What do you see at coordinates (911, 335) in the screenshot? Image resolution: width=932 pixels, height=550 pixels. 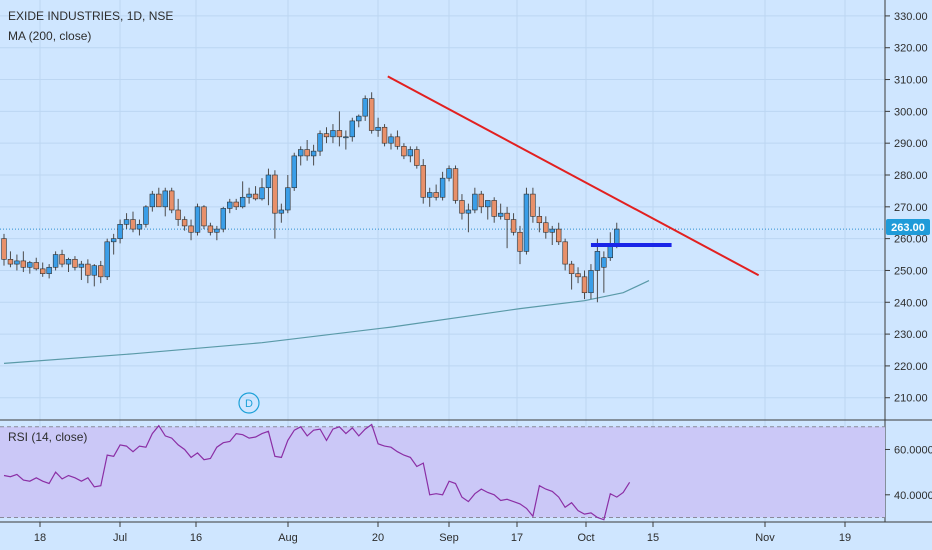 I see `price-tick-label: 230.00` at bounding box center [911, 335].